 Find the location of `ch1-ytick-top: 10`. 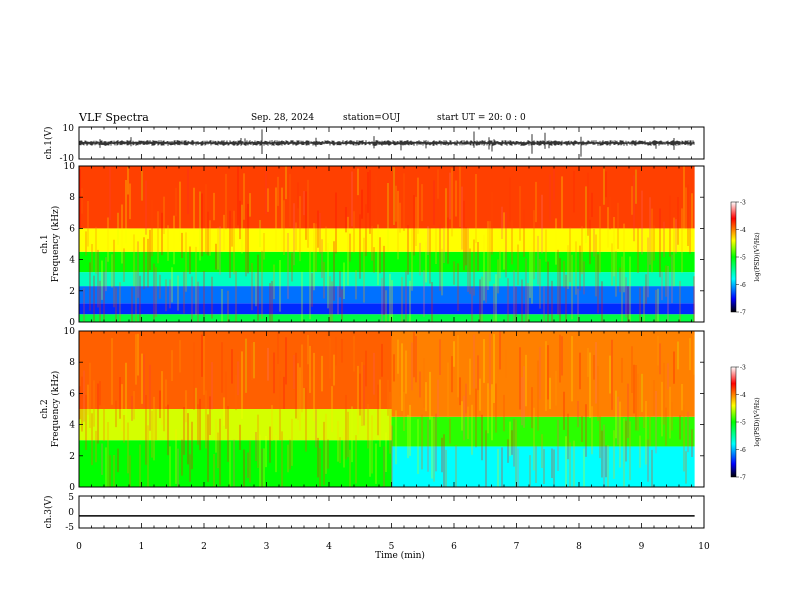

ch1-ytick-top: 10 is located at coordinates (69, 129).